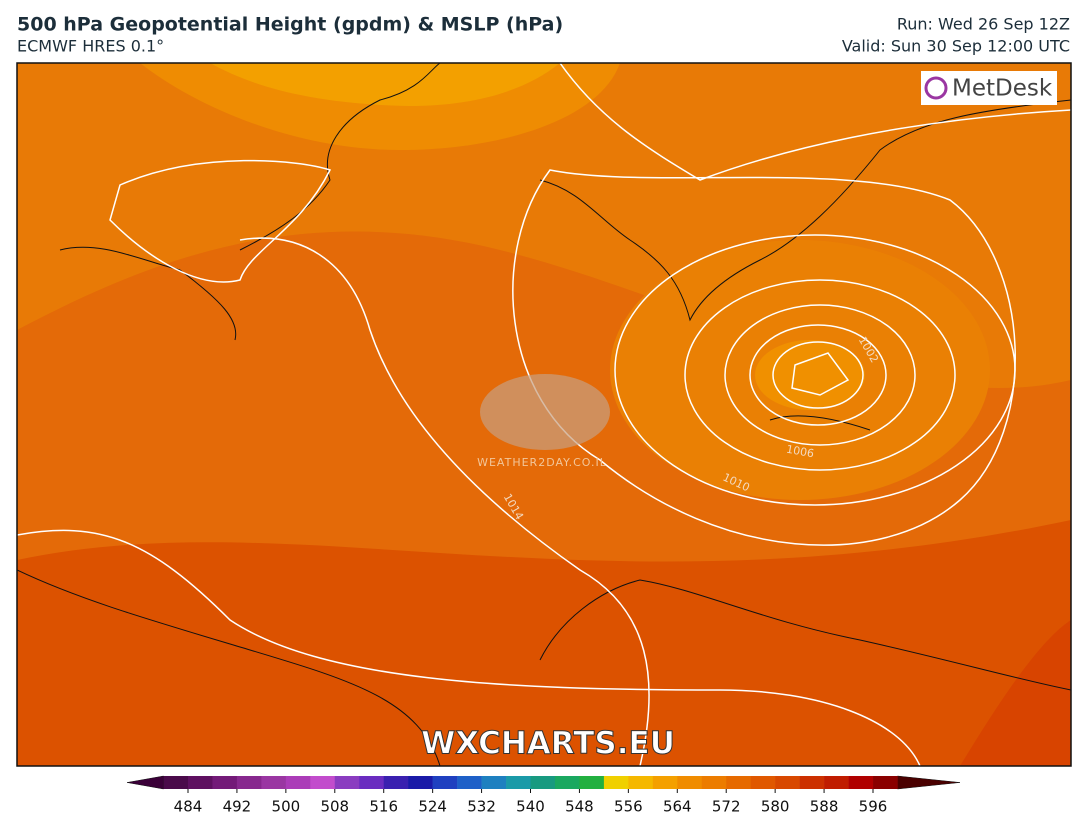 The height and width of the screenshot is (837, 1088). What do you see at coordinates (237, 807) in the screenshot?
I see `colorbar-tick-label: 492` at bounding box center [237, 807].